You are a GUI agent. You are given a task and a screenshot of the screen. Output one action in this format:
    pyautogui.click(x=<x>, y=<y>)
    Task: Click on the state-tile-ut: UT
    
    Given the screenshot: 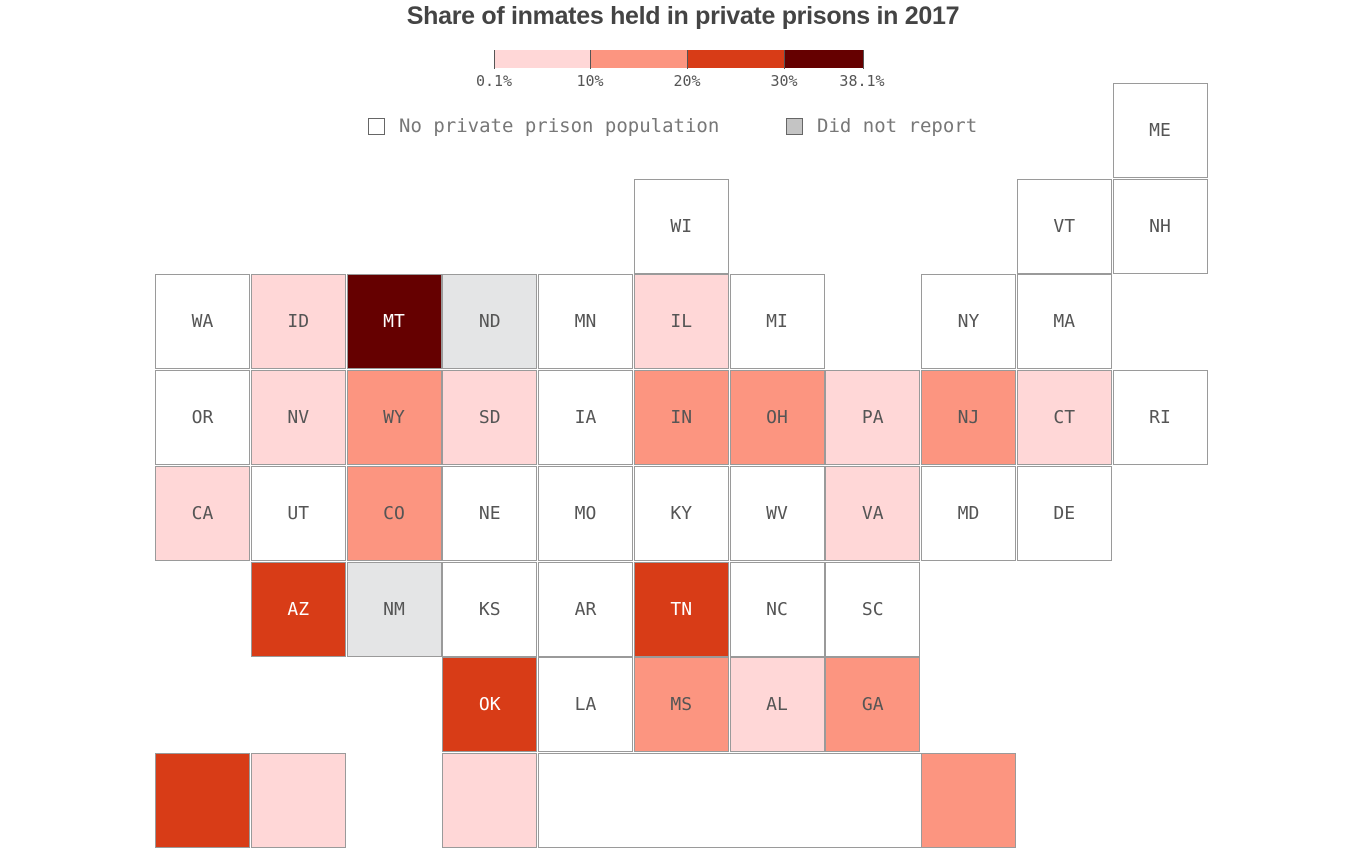 What is the action you would take?
    pyautogui.click(x=298, y=513)
    